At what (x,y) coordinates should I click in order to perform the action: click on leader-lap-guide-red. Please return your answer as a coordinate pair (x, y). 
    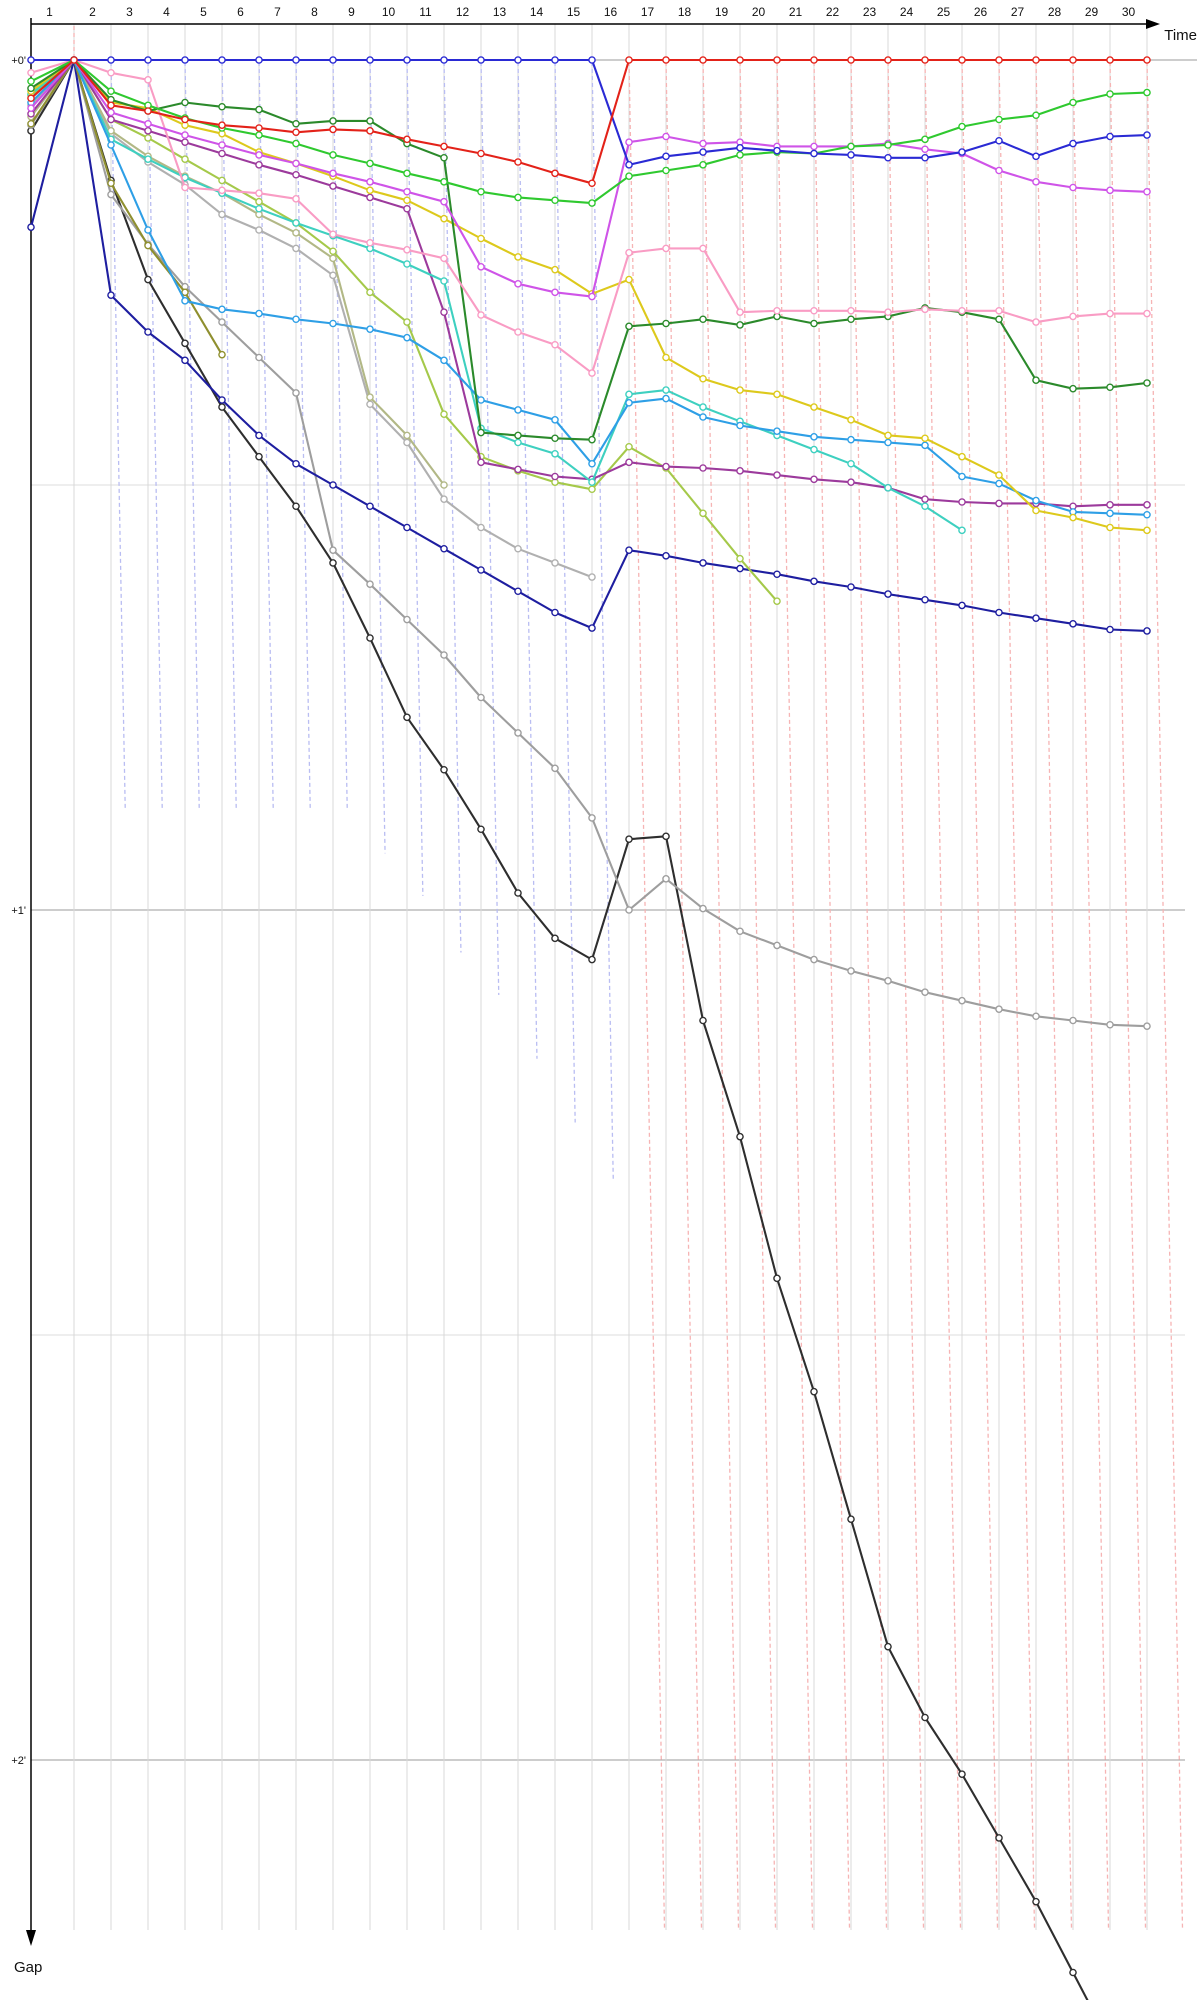
    Looking at the image, I should click on (1017, 996).